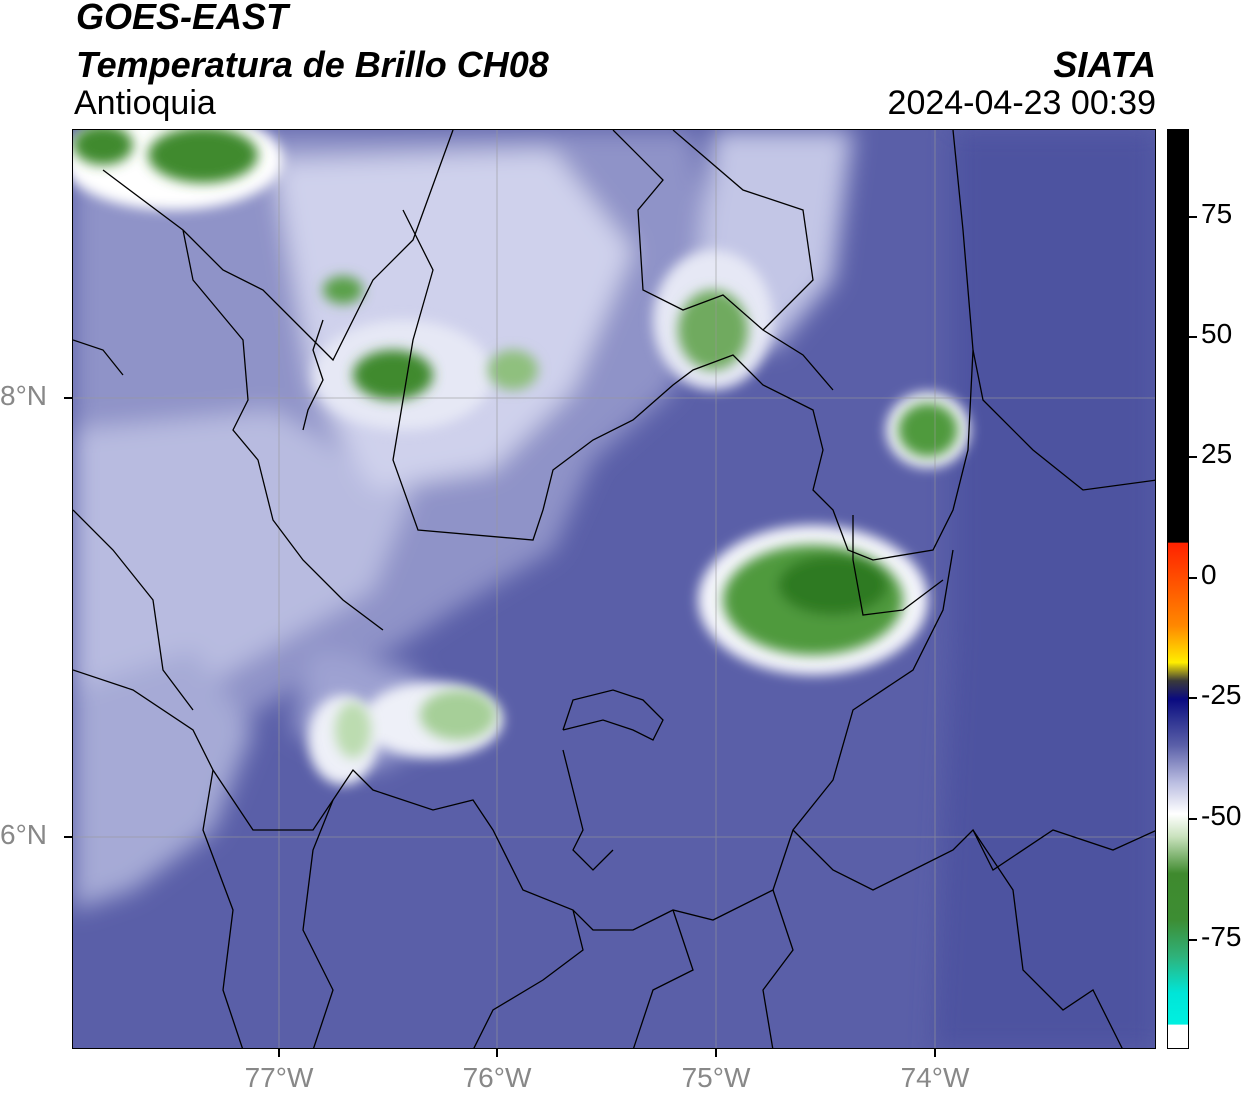 The width and height of the screenshot is (1252, 1099). I want to click on colorbar-label: -50, so click(1221, 815).